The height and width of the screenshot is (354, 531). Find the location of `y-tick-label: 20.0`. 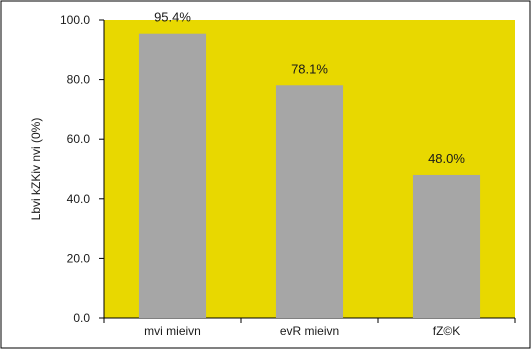

y-tick-label: 20.0 is located at coordinates (79, 258).